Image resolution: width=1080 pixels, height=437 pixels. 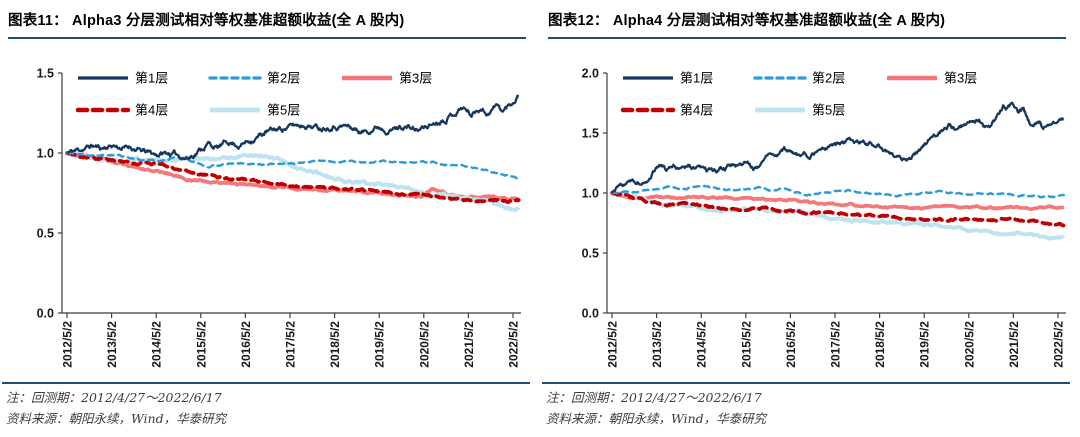 I want to click on figure-11-title: 图表11： Alpha3 分层测试相对等权基准超额收益(全 A 股内), so click(x=267, y=24).